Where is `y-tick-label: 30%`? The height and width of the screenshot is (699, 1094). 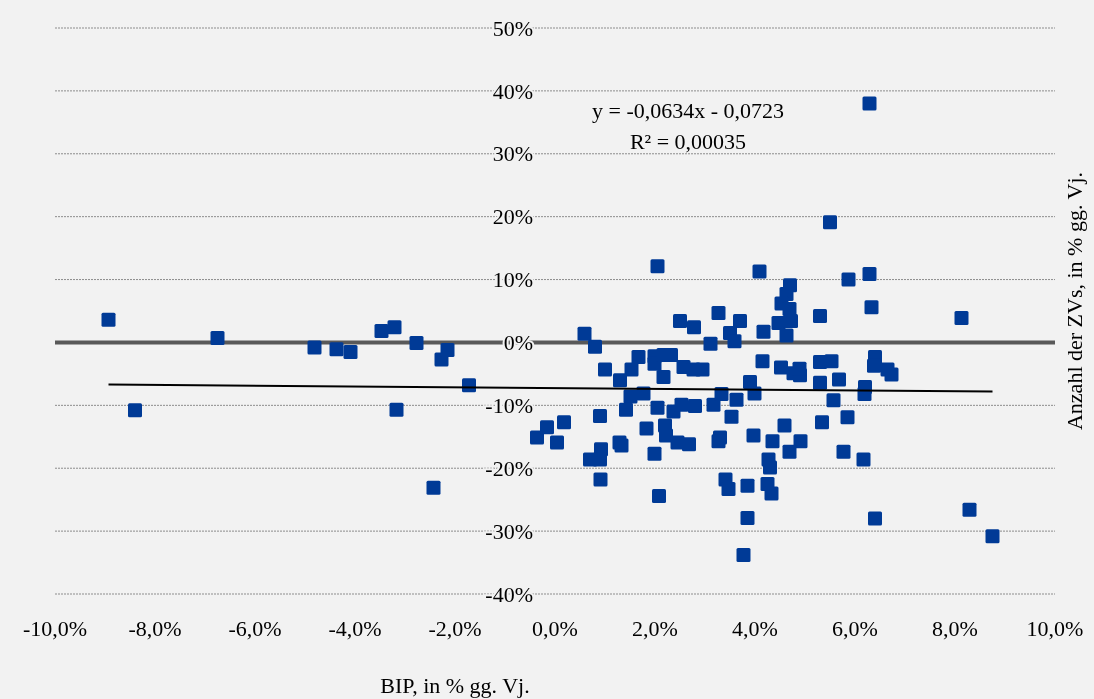 y-tick-label: 30% is located at coordinates (512, 154).